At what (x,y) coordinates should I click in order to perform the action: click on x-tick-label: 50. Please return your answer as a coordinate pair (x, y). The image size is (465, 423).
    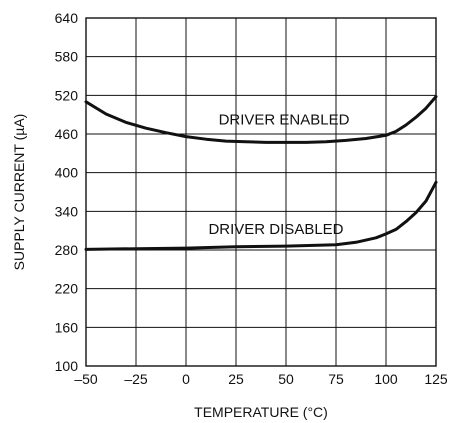
    Looking at the image, I should click on (286, 379).